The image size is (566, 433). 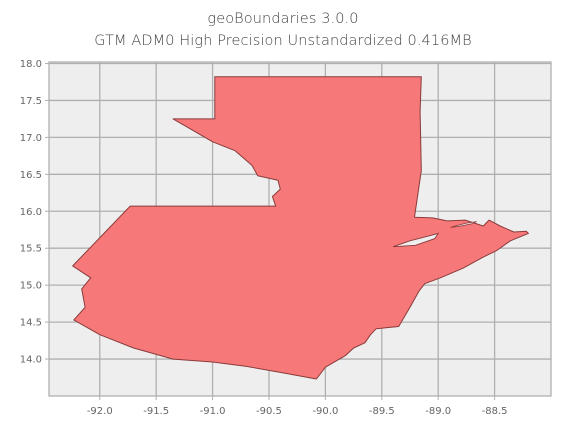 I want to click on x-tick-label: -88.5, so click(x=495, y=411).